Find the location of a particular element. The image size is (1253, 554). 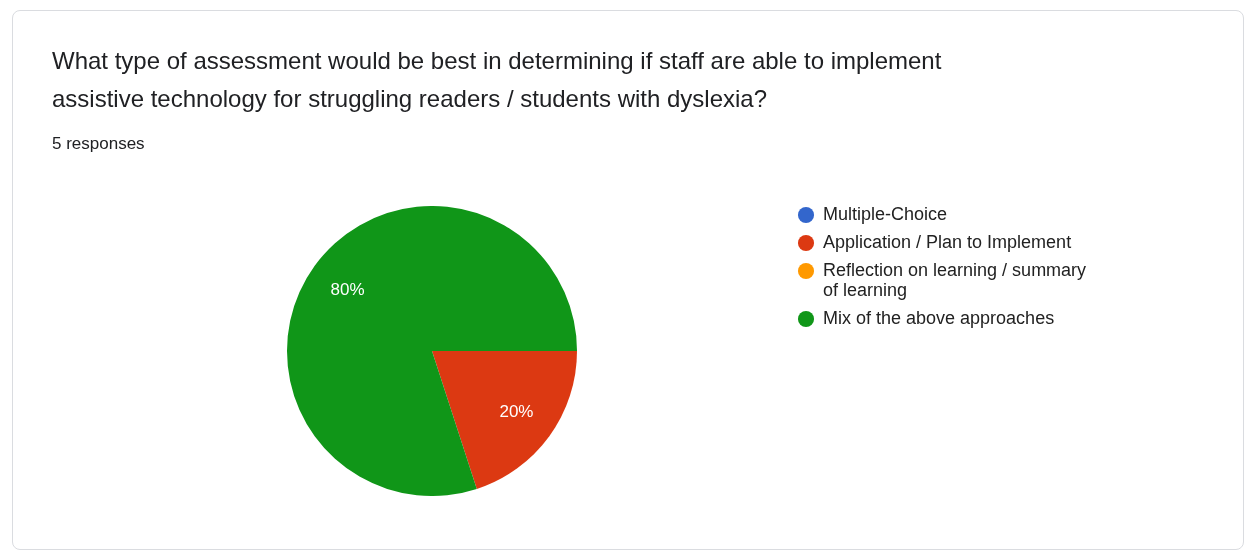

data-label: 20% is located at coordinates (516, 412).